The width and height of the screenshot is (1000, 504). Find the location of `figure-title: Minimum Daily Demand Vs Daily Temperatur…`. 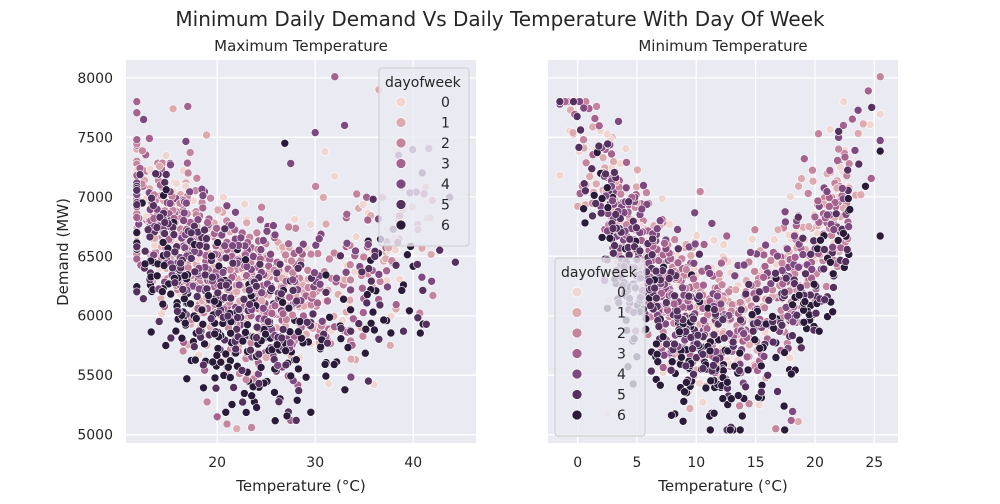

figure-title: Minimum Daily Demand Vs Daily Temperatur… is located at coordinates (500, 19).